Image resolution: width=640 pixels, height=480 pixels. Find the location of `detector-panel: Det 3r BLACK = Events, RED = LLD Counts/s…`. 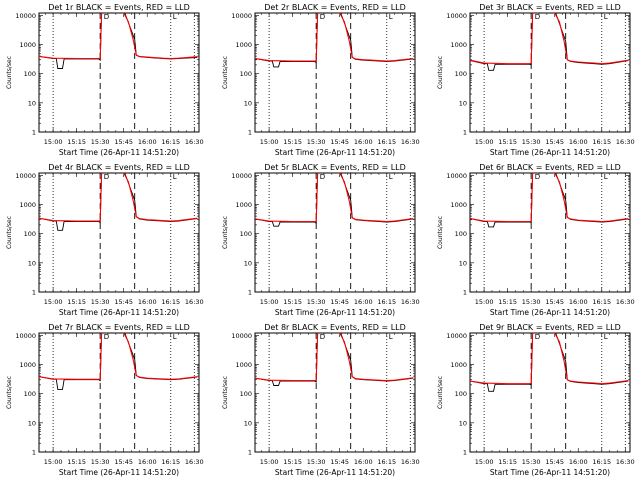

detector-panel: Det 3r BLACK = Events, RED = LLD Counts/s… is located at coordinates (536, 80).